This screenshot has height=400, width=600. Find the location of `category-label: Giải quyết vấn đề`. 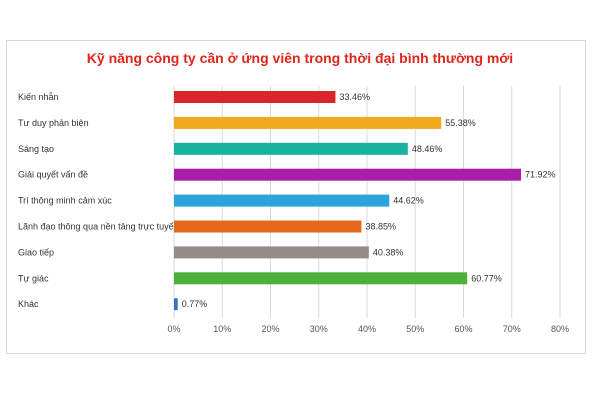

category-label: Giải quyết vấn đề is located at coordinates (53, 175).